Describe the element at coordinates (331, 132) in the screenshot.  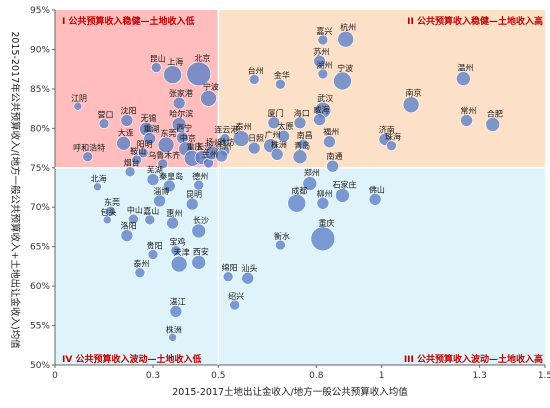
I see `bubble-label: 福州` at that location.